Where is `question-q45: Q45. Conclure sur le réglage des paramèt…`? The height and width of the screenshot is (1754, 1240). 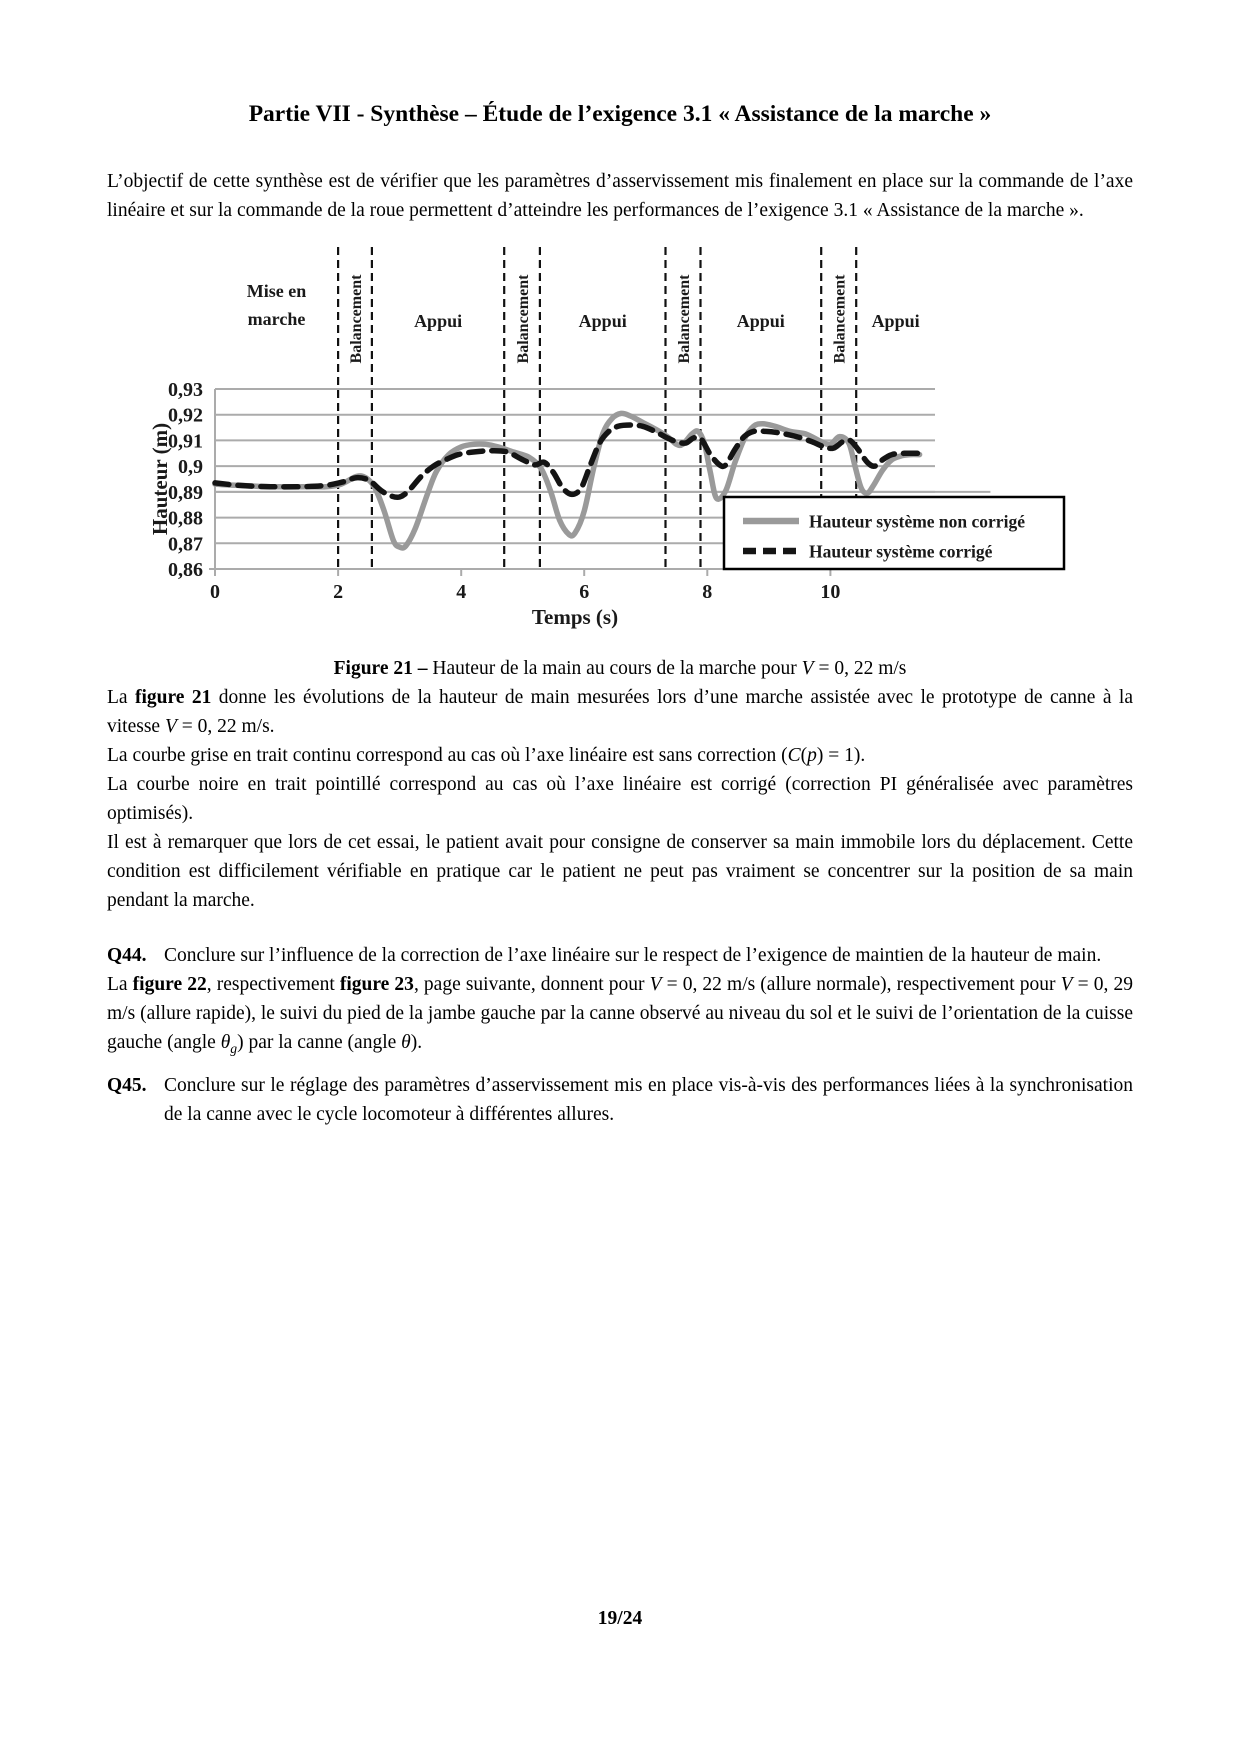
question-q45: Q45. Conclure sur le réglage des paramèt… is located at coordinates (620, 1100).